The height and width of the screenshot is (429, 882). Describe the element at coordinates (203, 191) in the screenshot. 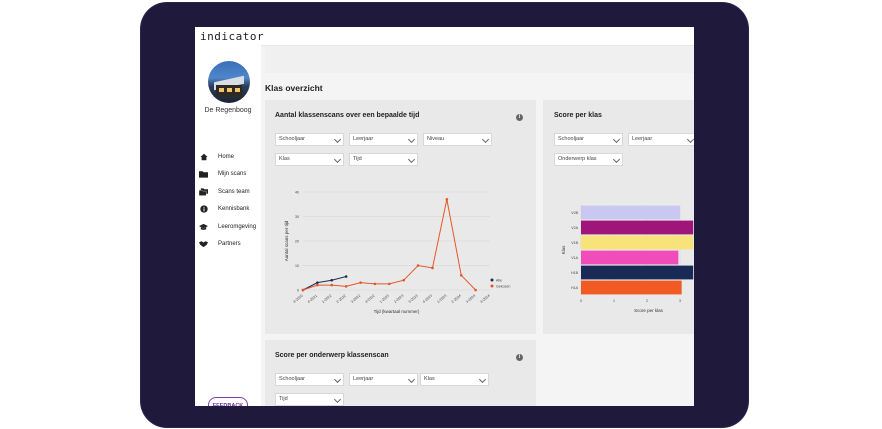

I see `folders-icon` at that location.